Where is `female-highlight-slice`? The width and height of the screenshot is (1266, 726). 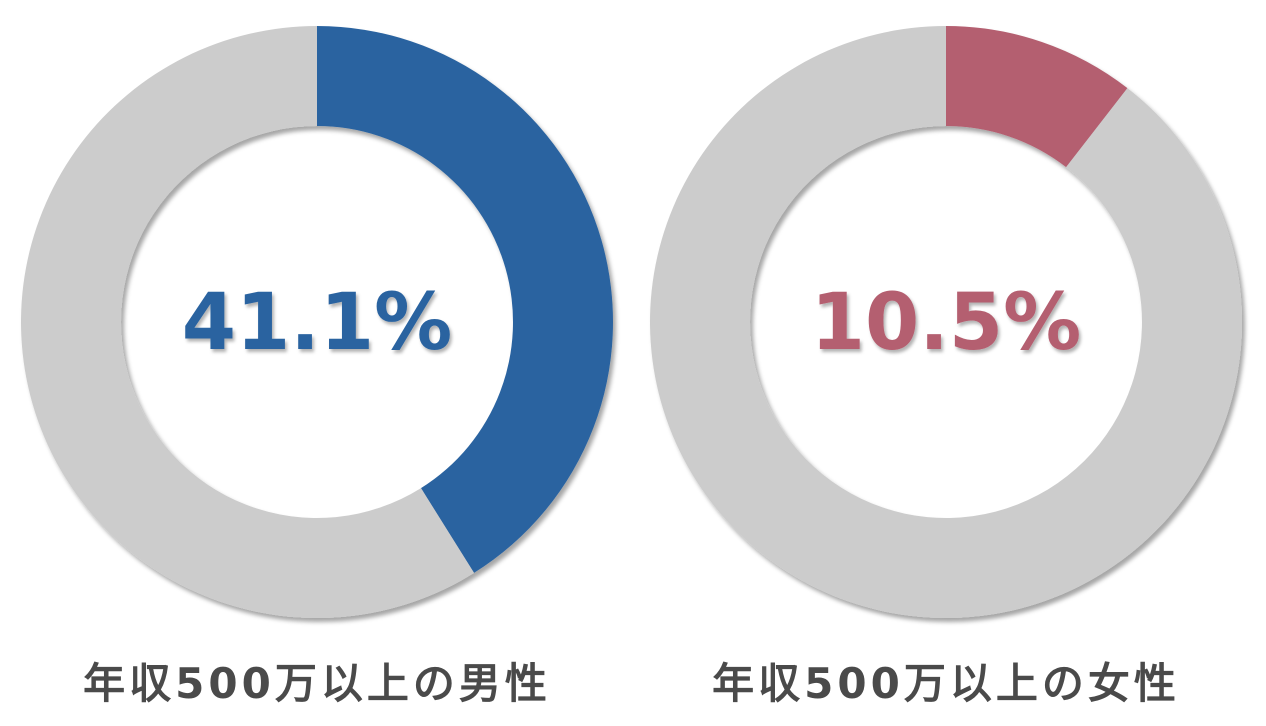
female-highlight-slice is located at coordinates (1037, 97).